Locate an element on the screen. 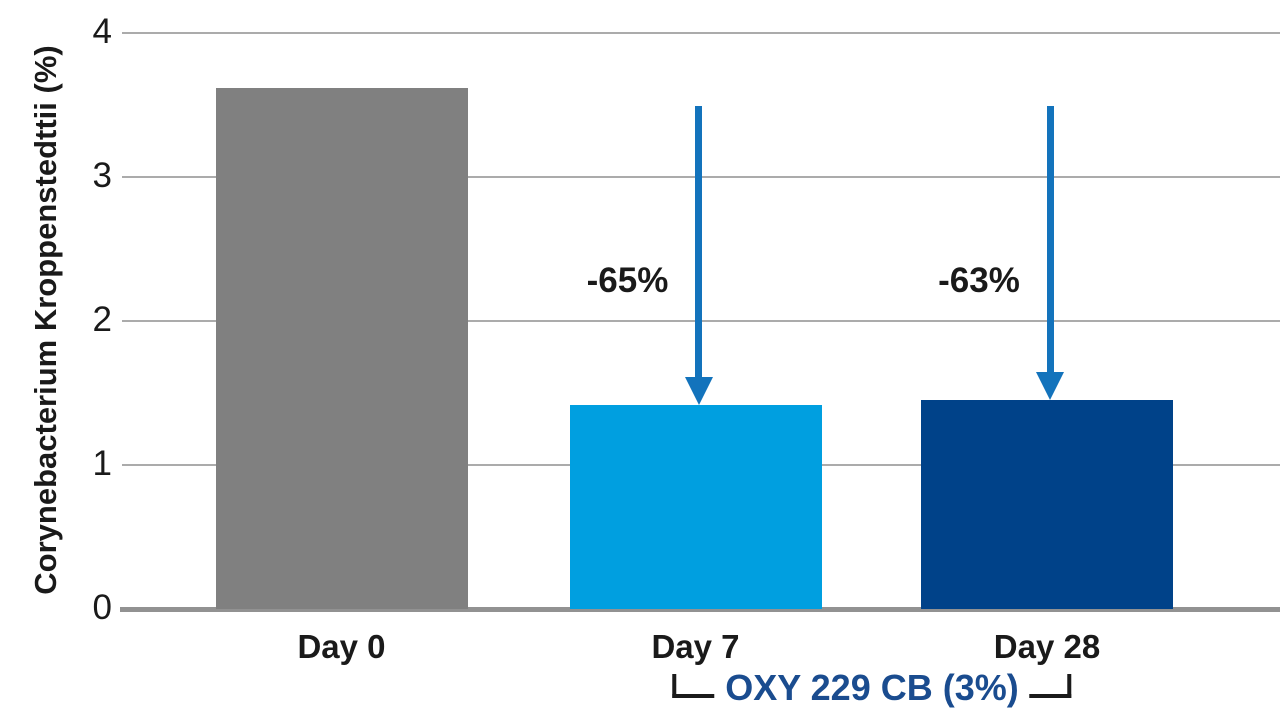  x-tick-label: Day 7 is located at coordinates (695, 646).